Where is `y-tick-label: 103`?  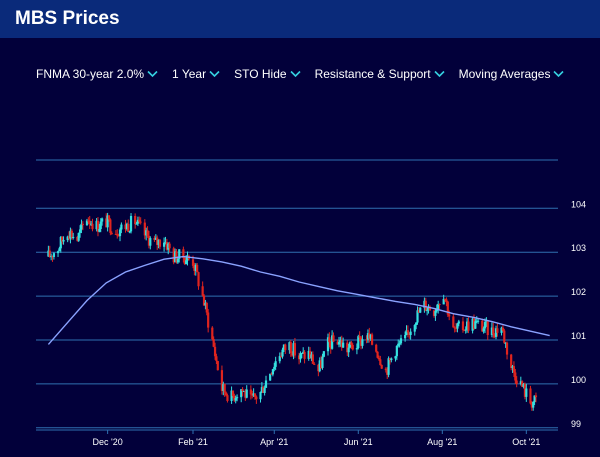 y-tick-label: 103 is located at coordinates (578, 248).